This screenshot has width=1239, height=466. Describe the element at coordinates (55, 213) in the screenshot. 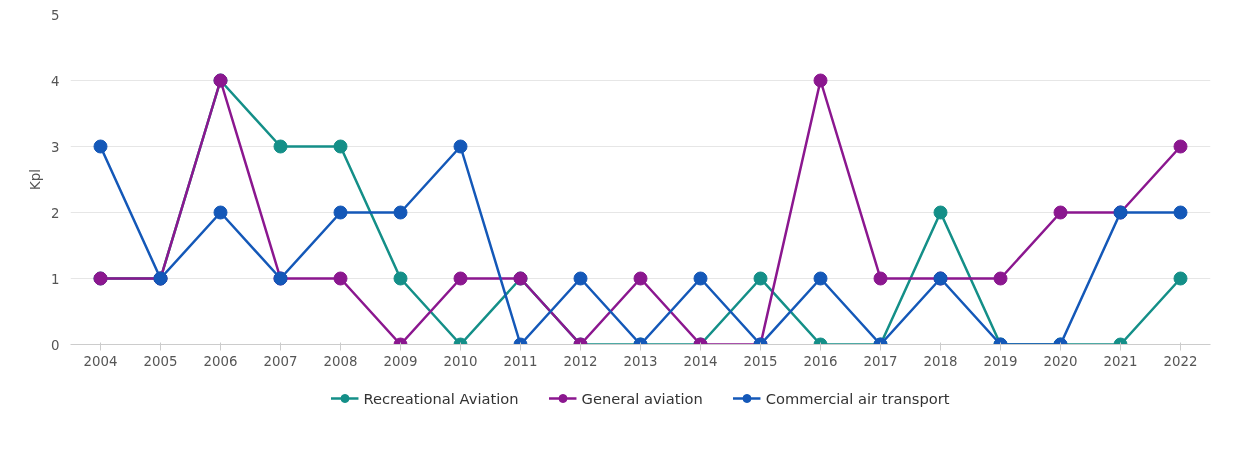

I see `y-tick-label: 2` at that location.